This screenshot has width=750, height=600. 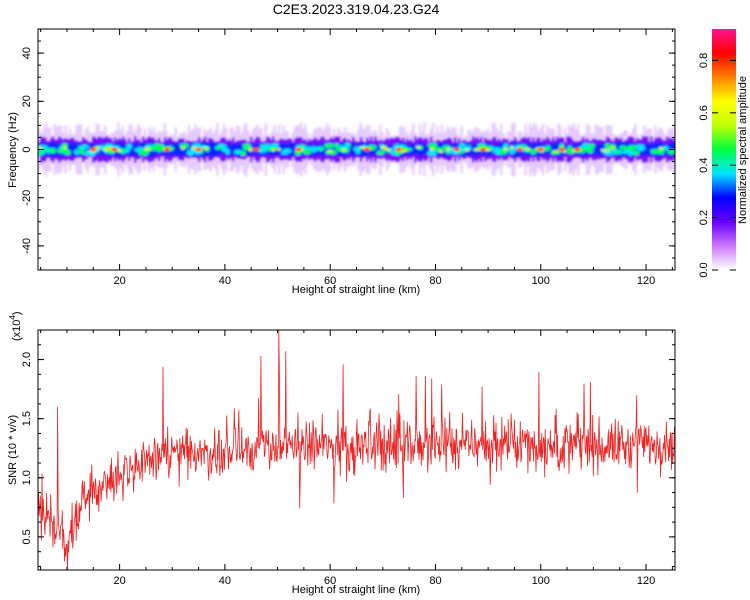 I want to click on snr-x-tick-label: 20, so click(x=119, y=581).